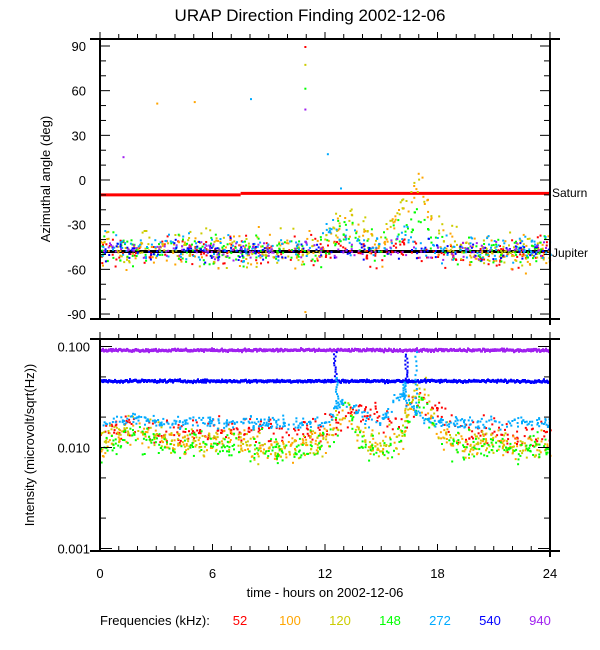  Describe the element at coordinates (76, 269) in the screenshot. I see `azimuth-y-tick-label: -60` at that location.